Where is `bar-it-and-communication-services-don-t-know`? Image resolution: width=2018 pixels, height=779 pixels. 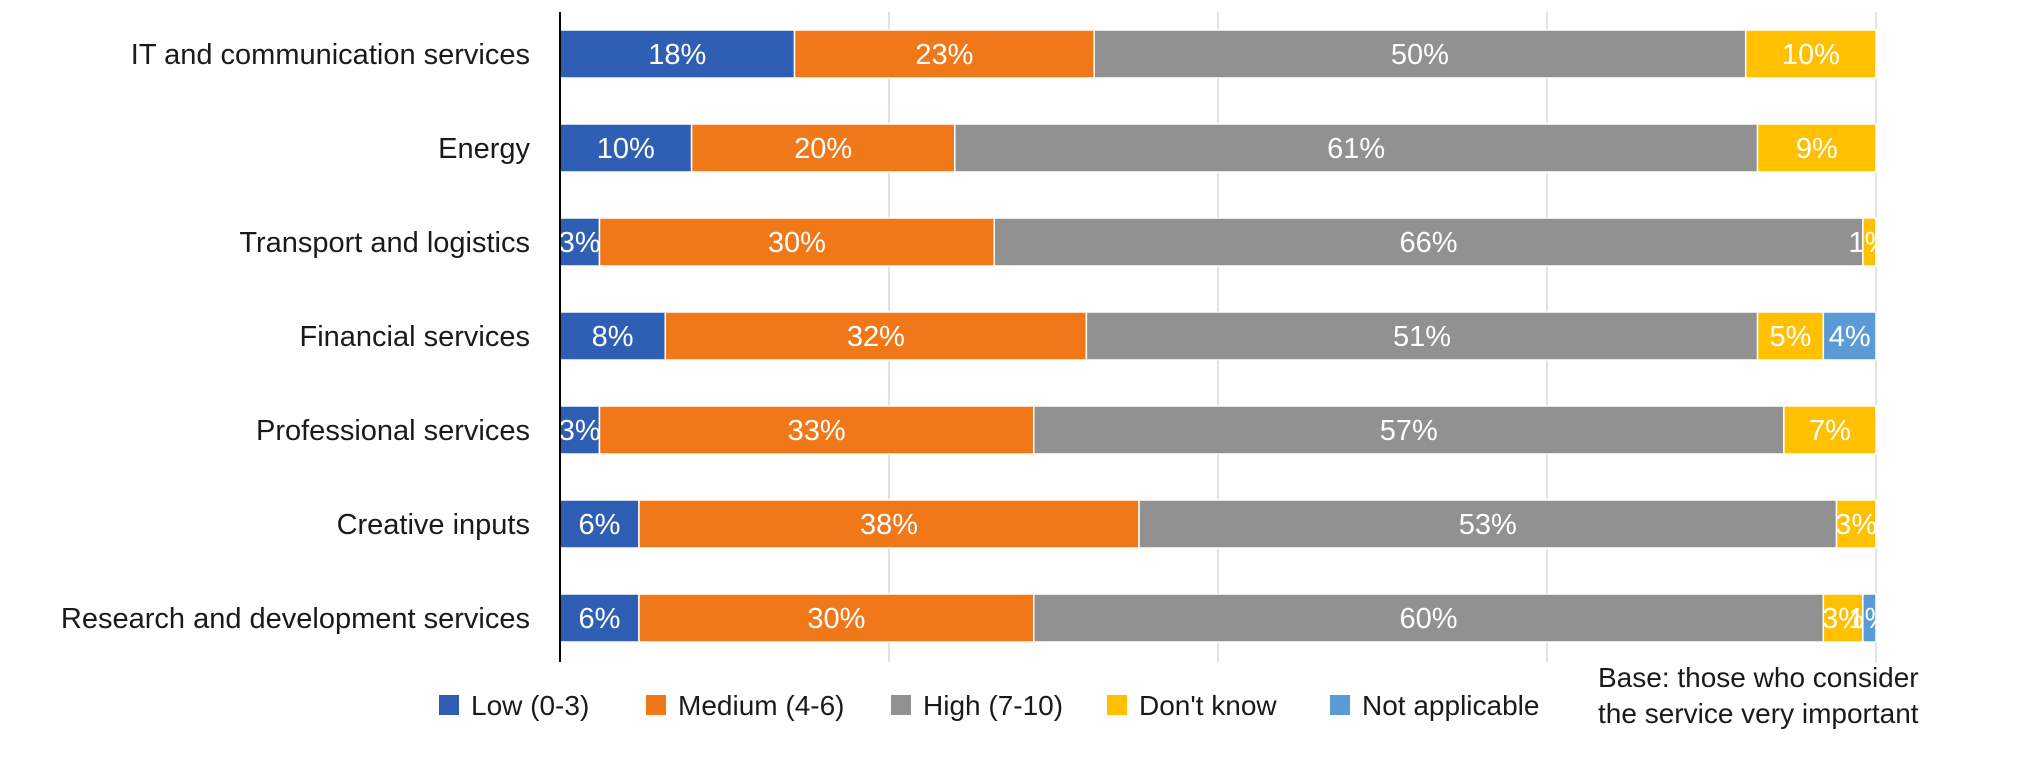
bar-it-and-communication-services-don-t-know is located at coordinates (1810, 54).